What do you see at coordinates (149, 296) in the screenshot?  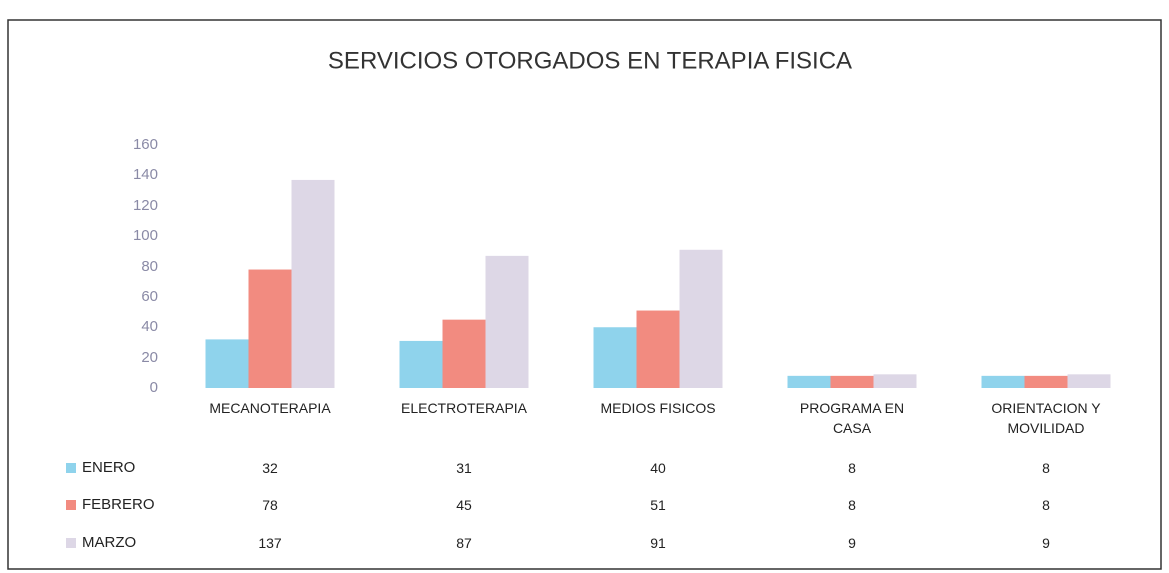 I see `y-tick-label: 60` at bounding box center [149, 296].